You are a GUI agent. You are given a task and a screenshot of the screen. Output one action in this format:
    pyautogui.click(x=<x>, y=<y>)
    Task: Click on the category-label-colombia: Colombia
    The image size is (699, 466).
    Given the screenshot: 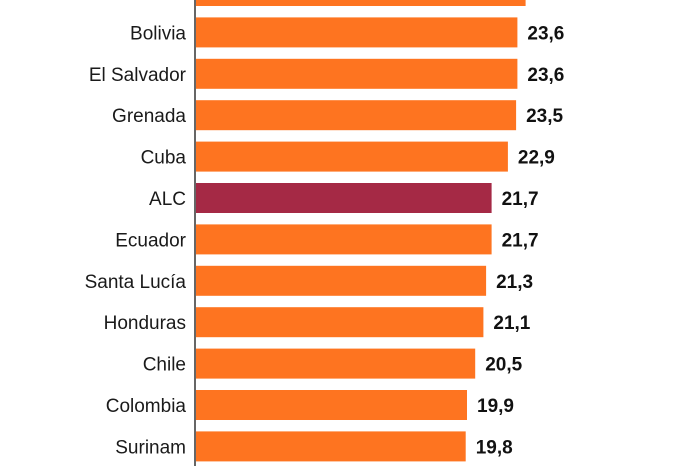 What is the action you would take?
    pyautogui.click(x=146, y=406)
    